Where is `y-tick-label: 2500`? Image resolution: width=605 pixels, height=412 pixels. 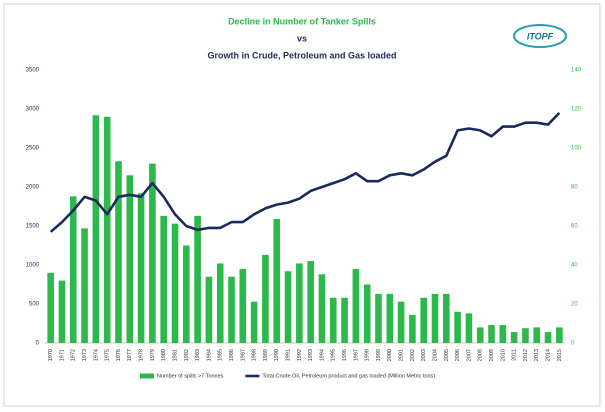
y-tick-label: 2500 is located at coordinates (33, 149).